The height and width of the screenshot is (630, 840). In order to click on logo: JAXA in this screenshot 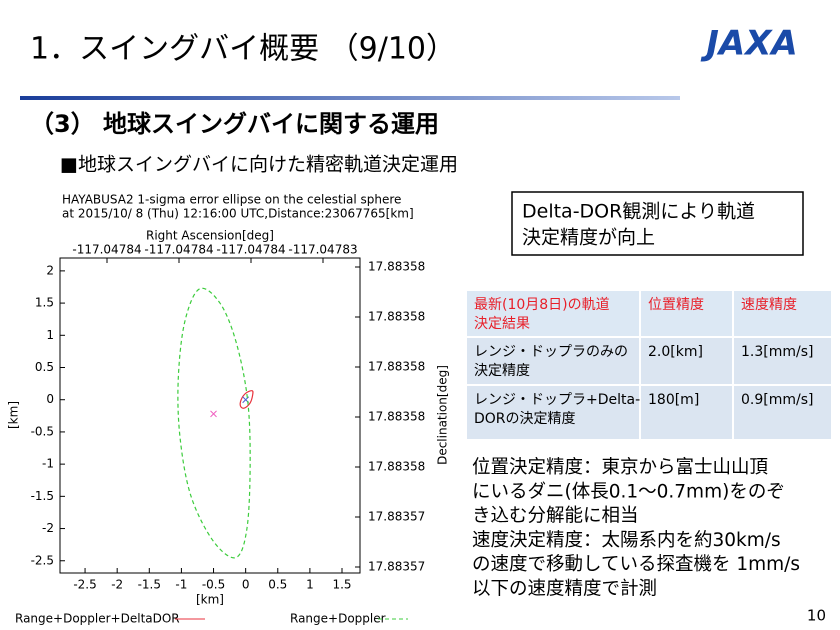, I will do `click(749, 44)`.